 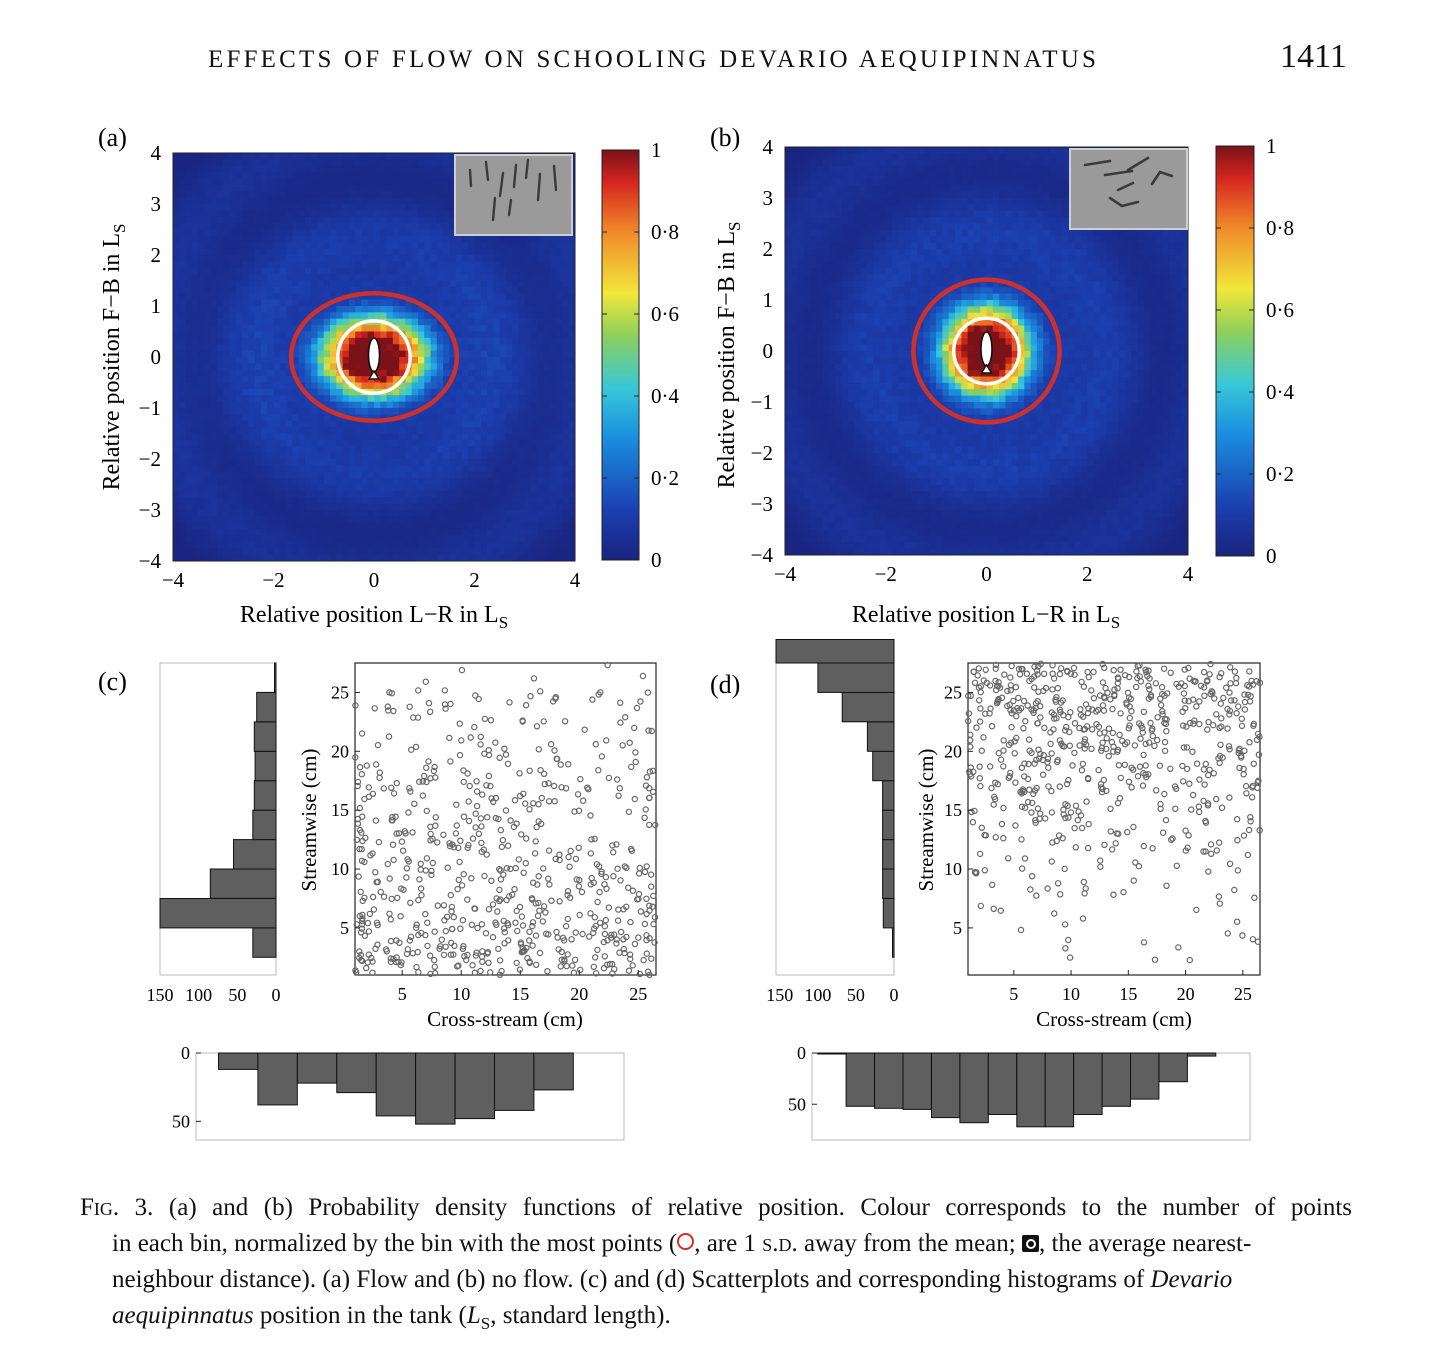 I want to click on heatmap-b-cells, so click(x=987, y=351).